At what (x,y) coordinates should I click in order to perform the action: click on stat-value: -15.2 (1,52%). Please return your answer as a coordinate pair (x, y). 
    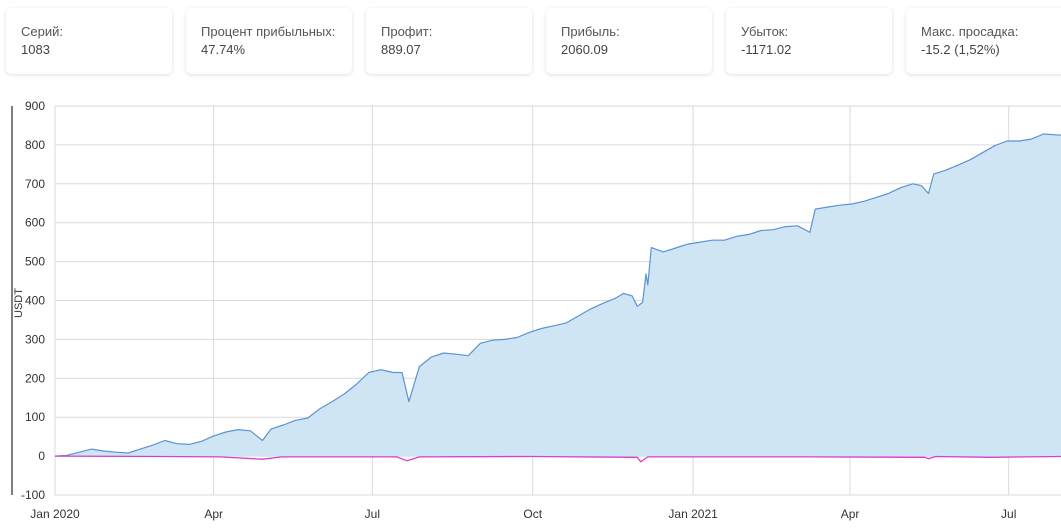
    Looking at the image, I should click on (960, 49).